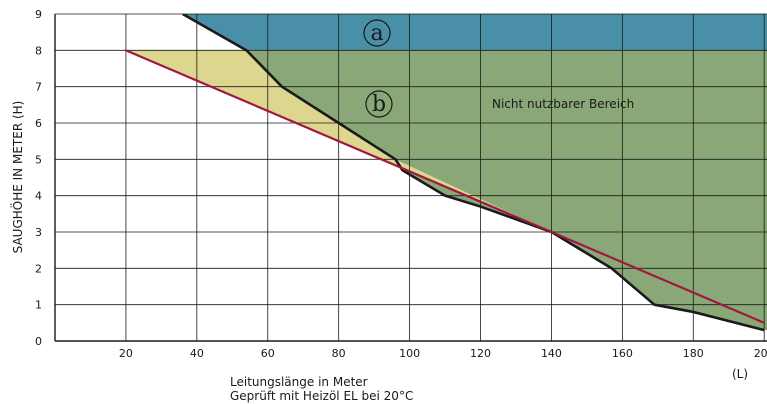  I want to click on y-tick-label: 0, so click(38, 341).